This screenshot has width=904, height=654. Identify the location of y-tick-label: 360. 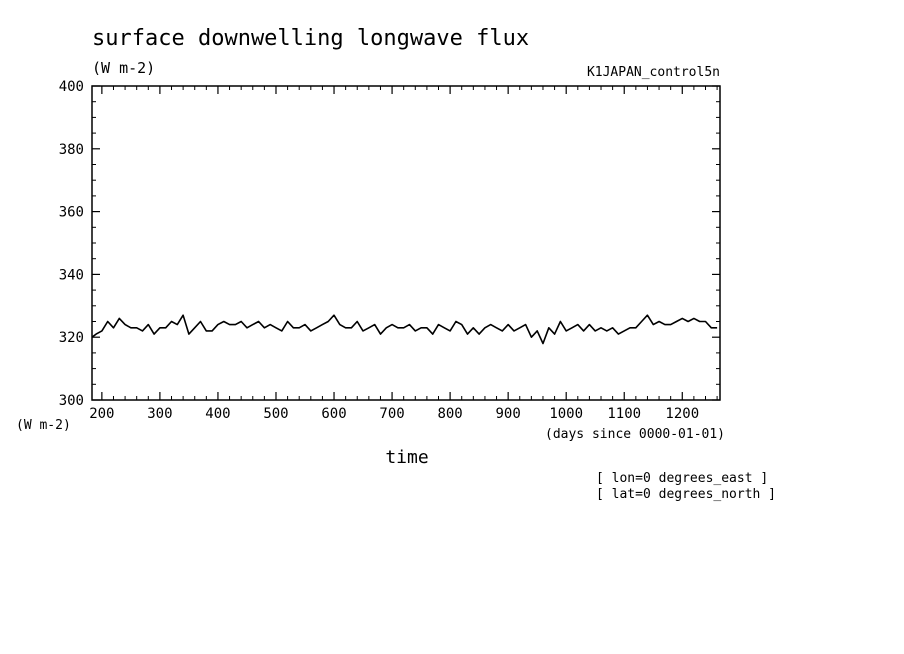
(71, 213).